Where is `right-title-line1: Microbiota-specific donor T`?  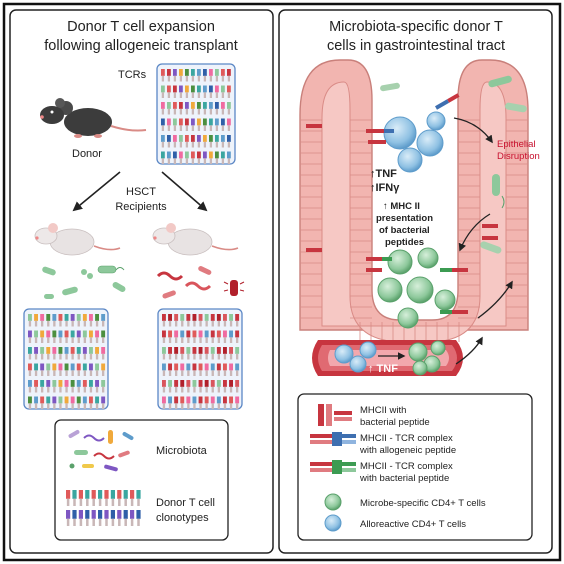
right-title-line1: Microbiota-specific donor T is located at coordinates (416, 27).